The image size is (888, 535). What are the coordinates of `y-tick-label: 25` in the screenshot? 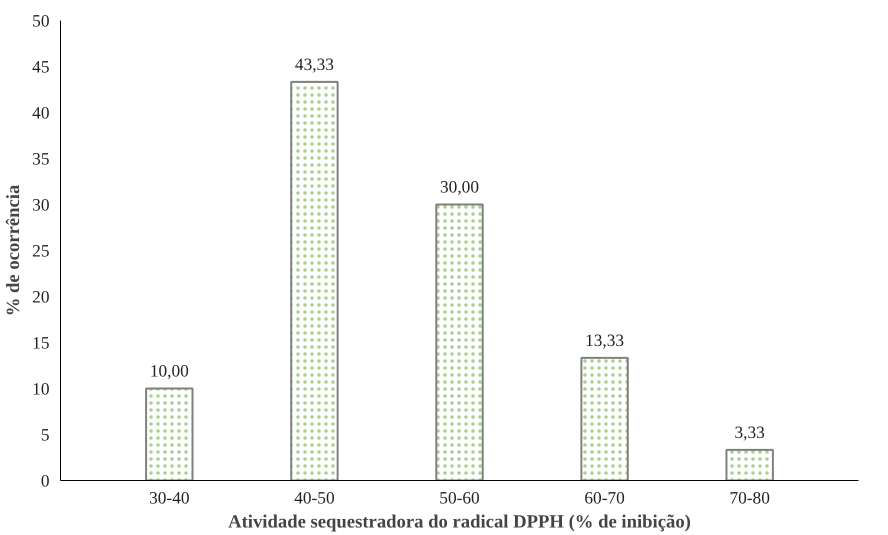 It's located at (41, 251).